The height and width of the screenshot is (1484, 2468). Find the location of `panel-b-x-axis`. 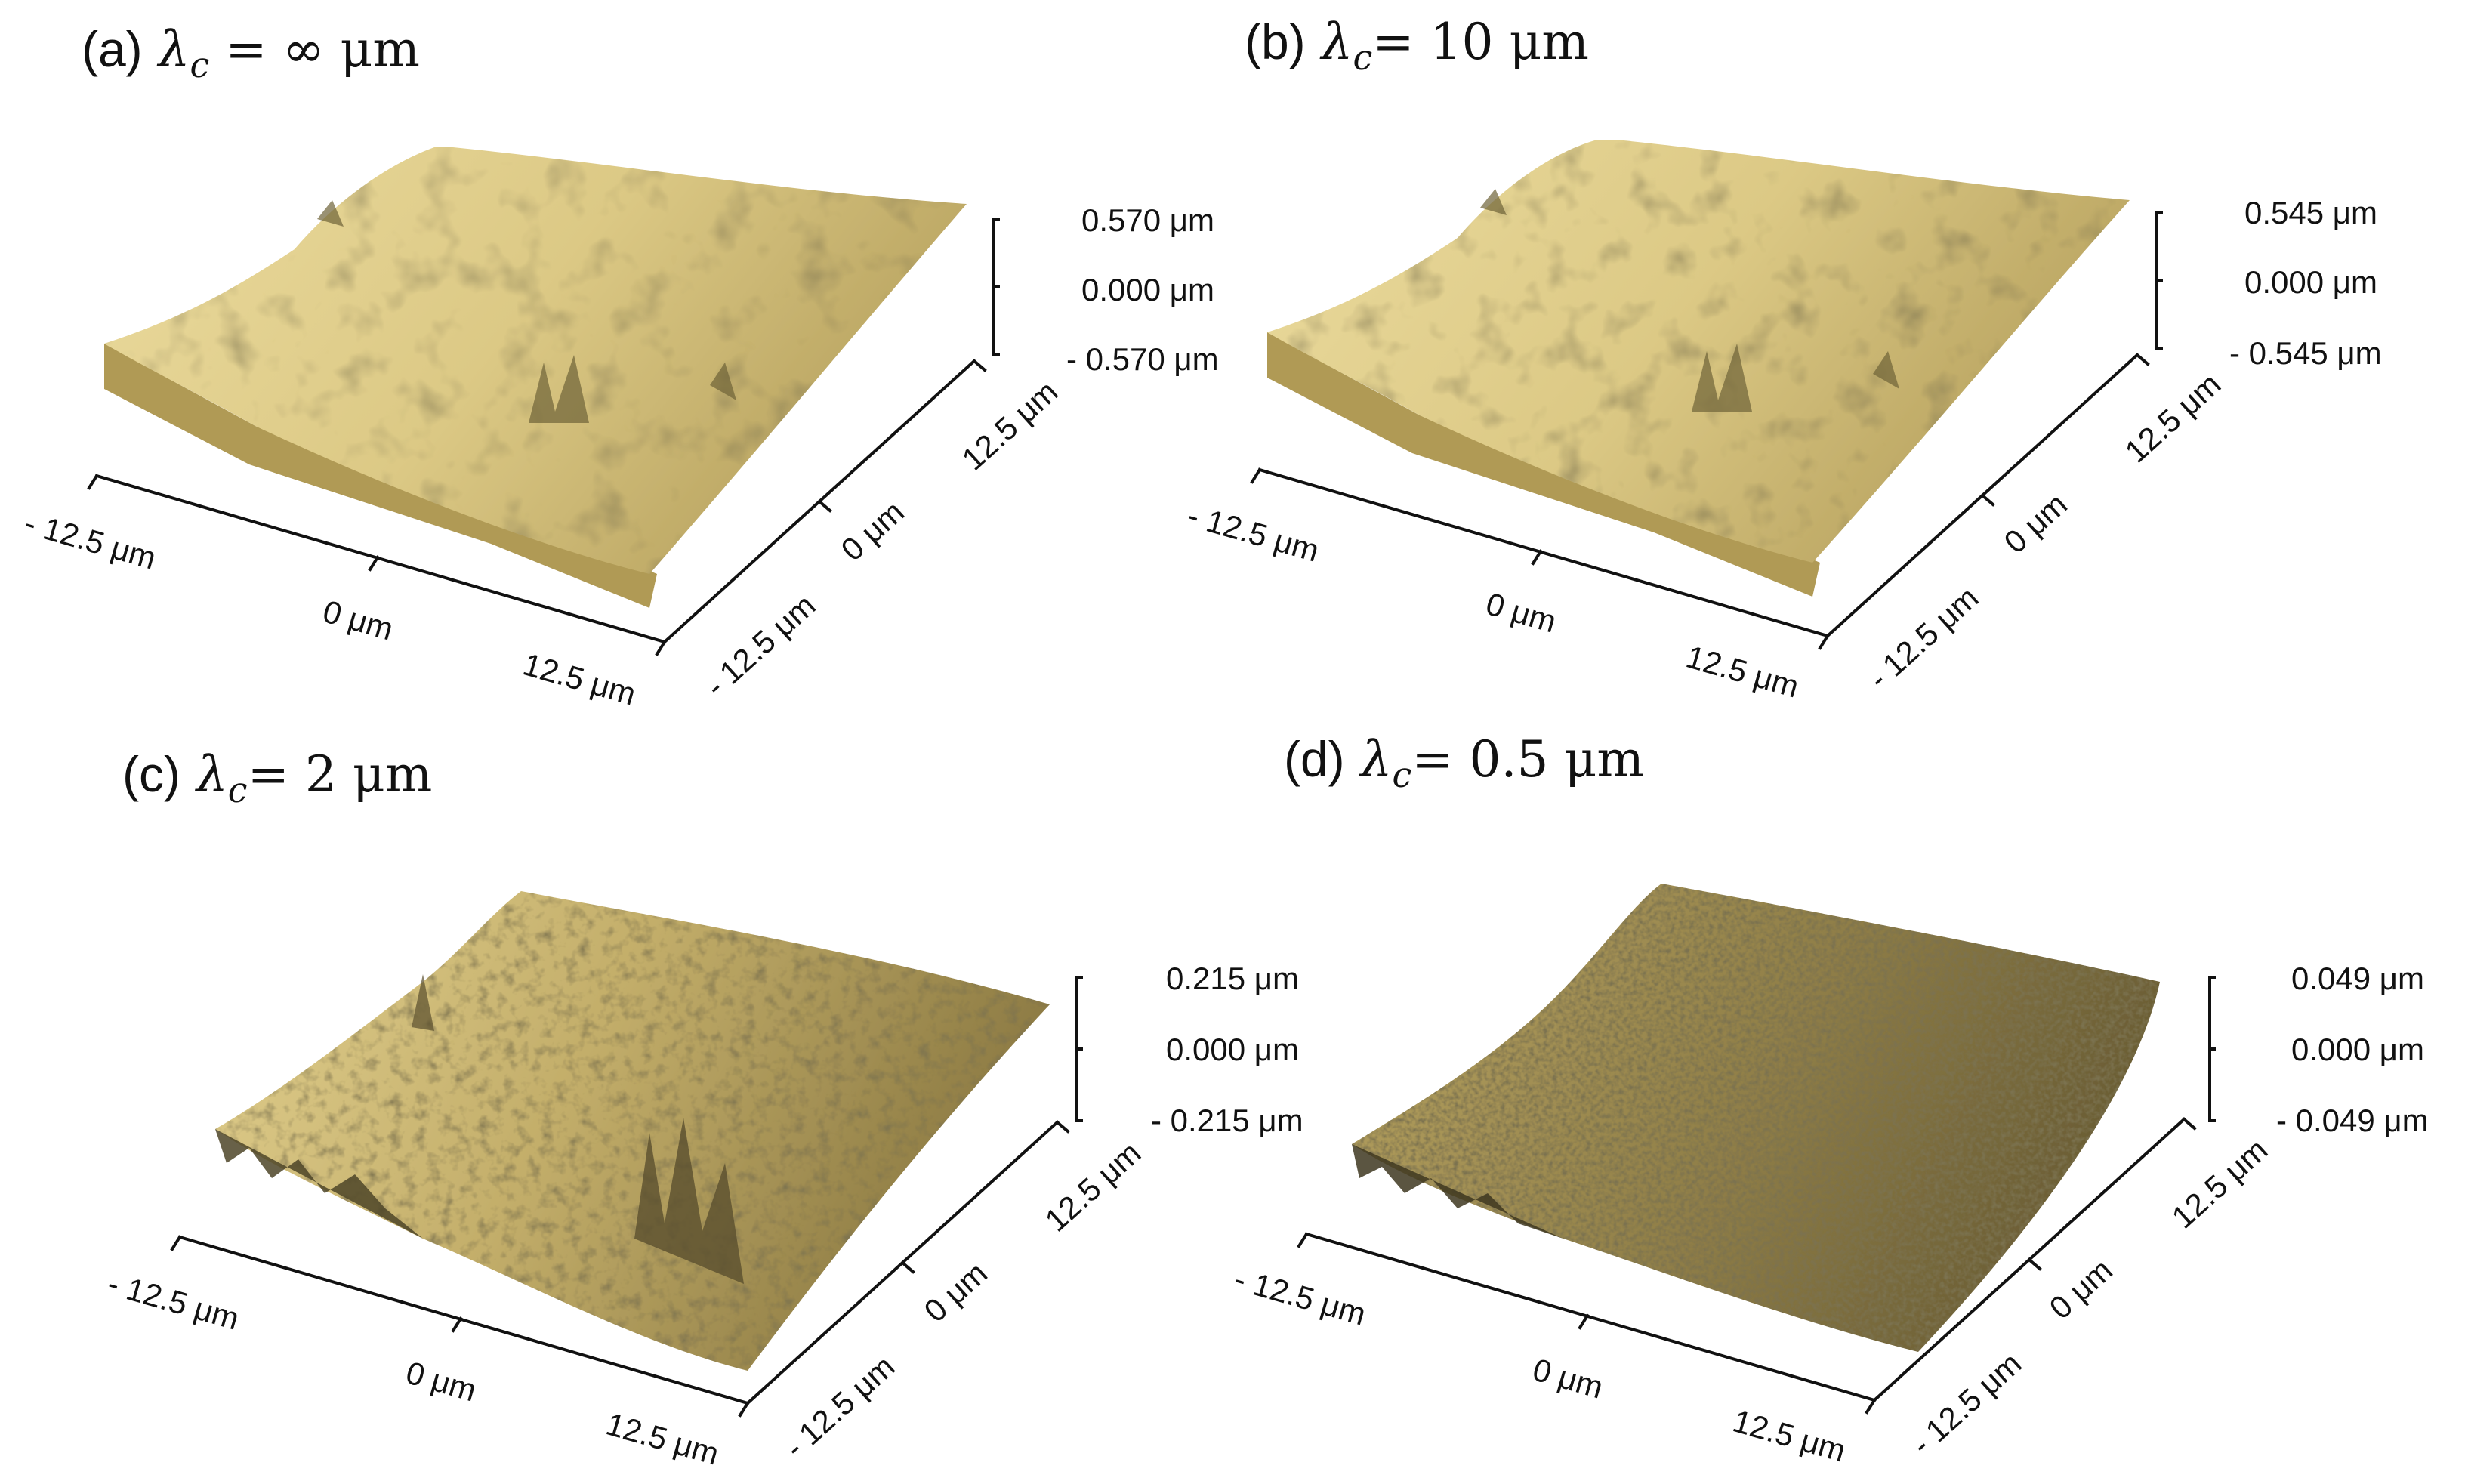

panel-b-x-axis is located at coordinates (1540, 558).